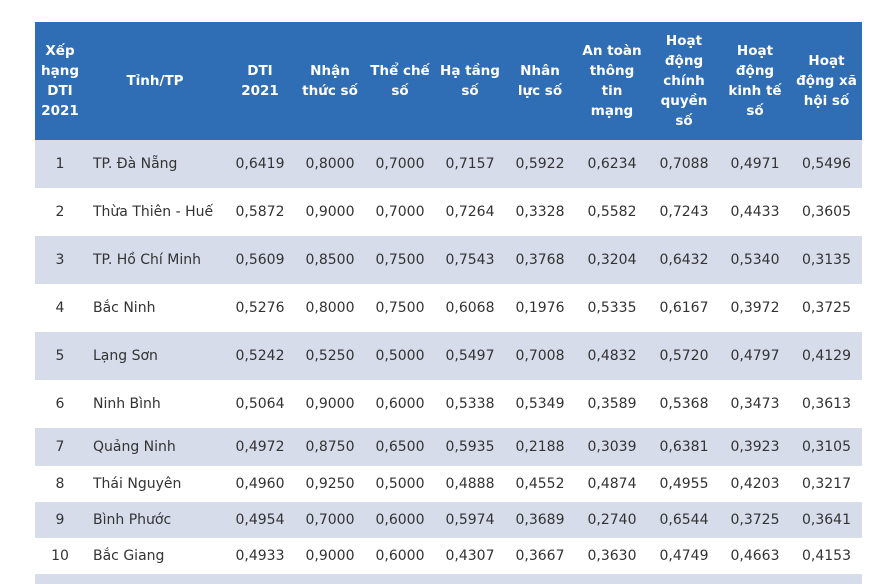  What do you see at coordinates (60, 556) in the screenshot?
I see `rank-cell: 10` at bounding box center [60, 556].